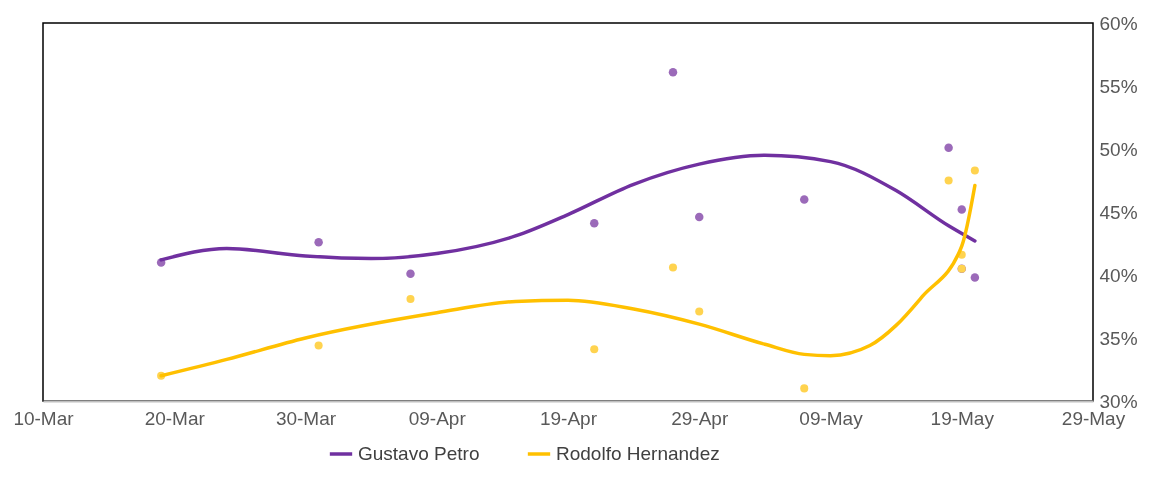  Describe the element at coordinates (1118, 275) in the screenshot. I see `y-tick-label: 40%` at that location.